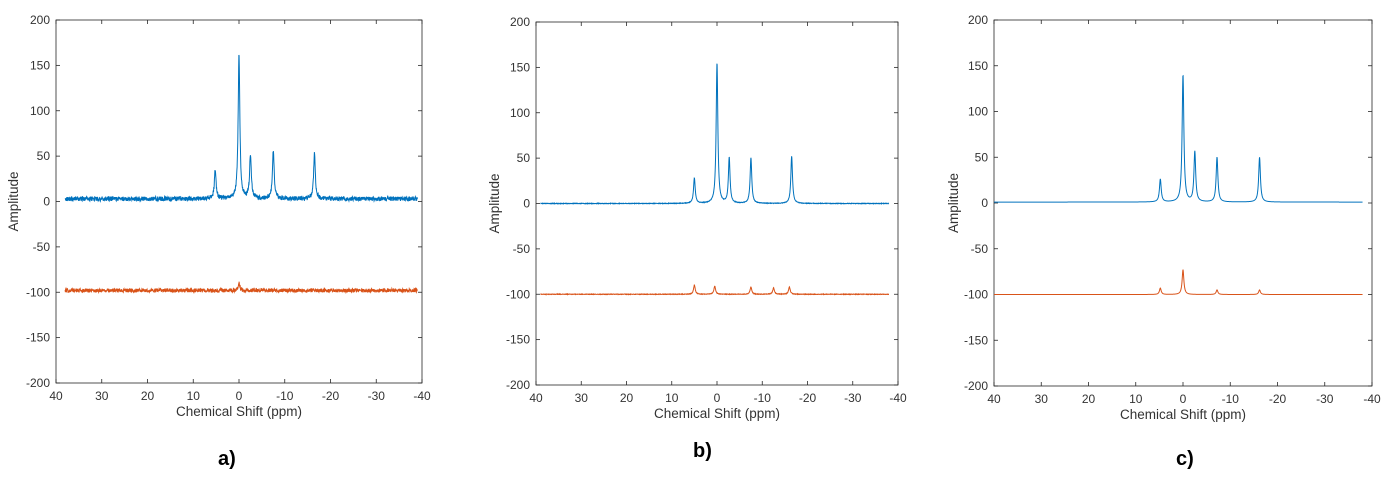 This screenshot has width=1393, height=484. What do you see at coordinates (702, 451) in the screenshot?
I see `panel-label-b: b)` at bounding box center [702, 451].